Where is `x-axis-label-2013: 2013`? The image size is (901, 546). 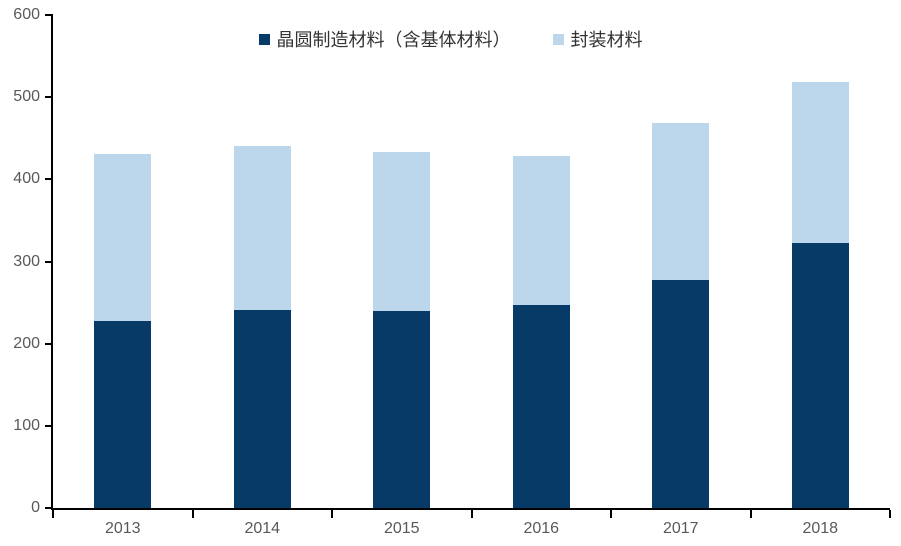 x-axis-label-2013: 2013 is located at coordinates (122, 528).